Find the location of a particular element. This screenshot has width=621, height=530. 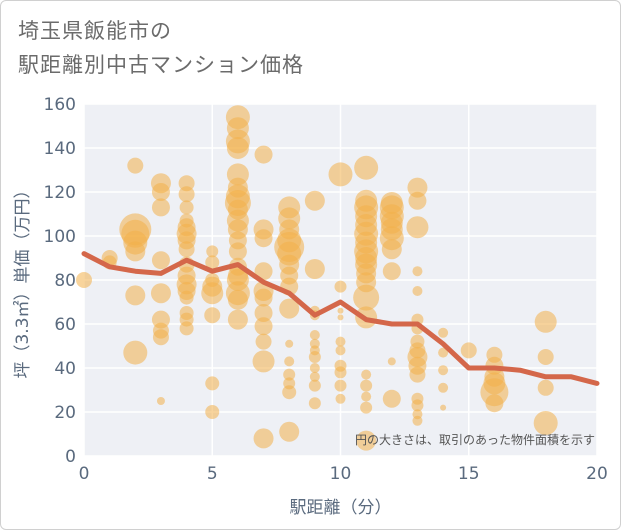

y-tick-label: 40 is located at coordinates (65, 369).